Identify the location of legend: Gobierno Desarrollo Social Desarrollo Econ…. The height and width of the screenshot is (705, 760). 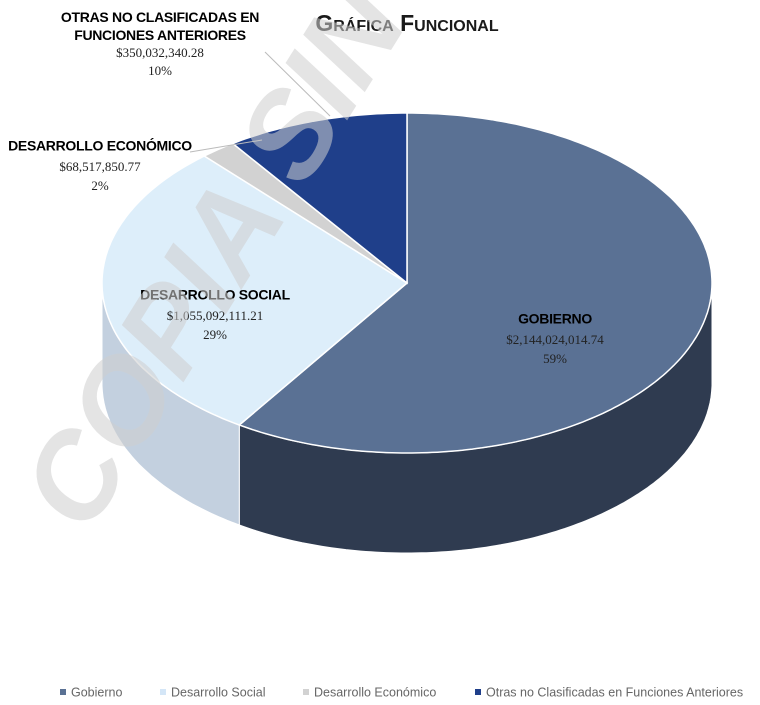
(401, 692).